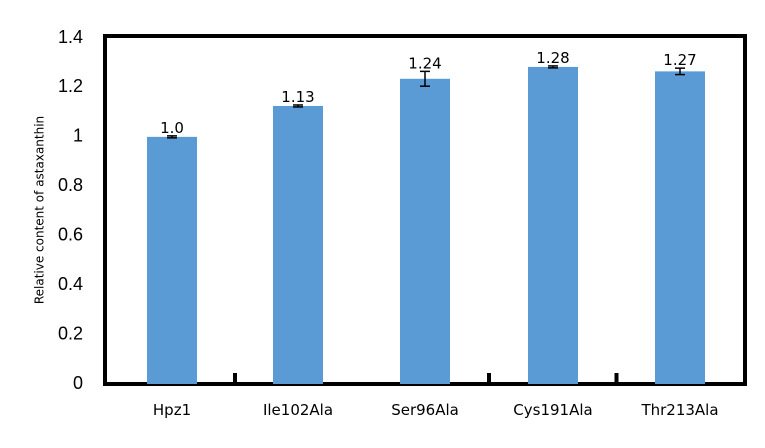  I want to click on y-axis-title: Relative content of astaxanthin, so click(40, 210).